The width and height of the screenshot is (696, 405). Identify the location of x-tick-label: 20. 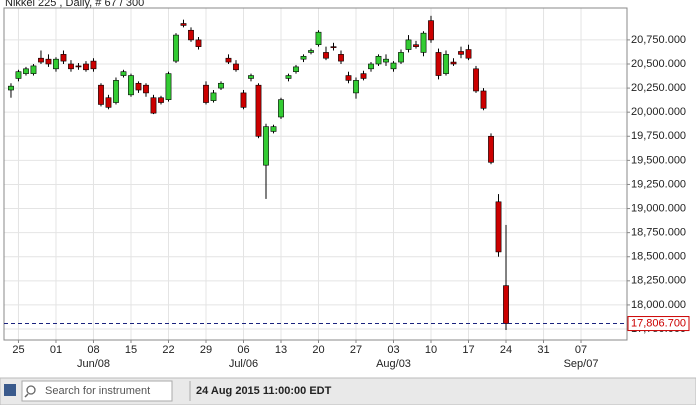
(318, 350).